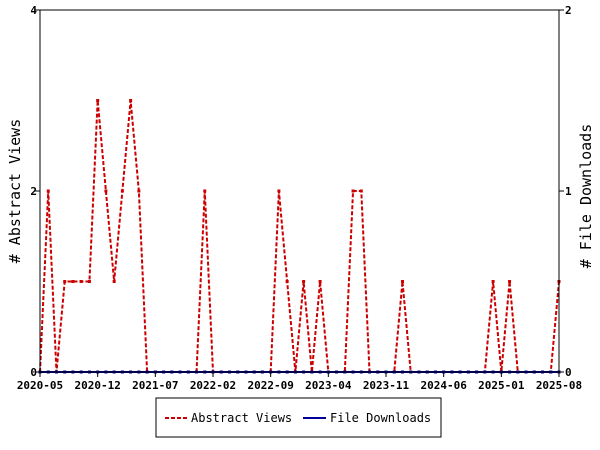 The height and width of the screenshot is (450, 600). Describe the element at coordinates (97, 385) in the screenshot. I see `x-tick-label: 2020-12` at that location.